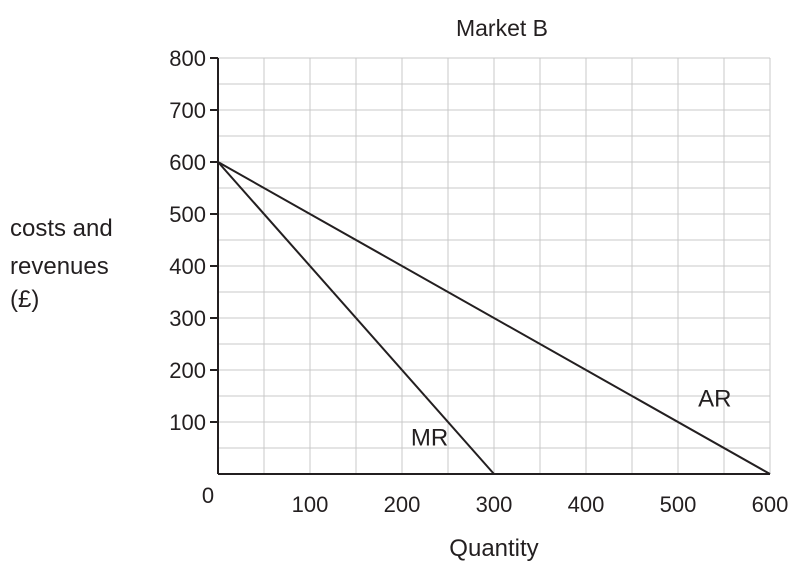 This screenshot has height=563, width=797. I want to click on y-axis-title-line-3: (£), so click(24, 299).